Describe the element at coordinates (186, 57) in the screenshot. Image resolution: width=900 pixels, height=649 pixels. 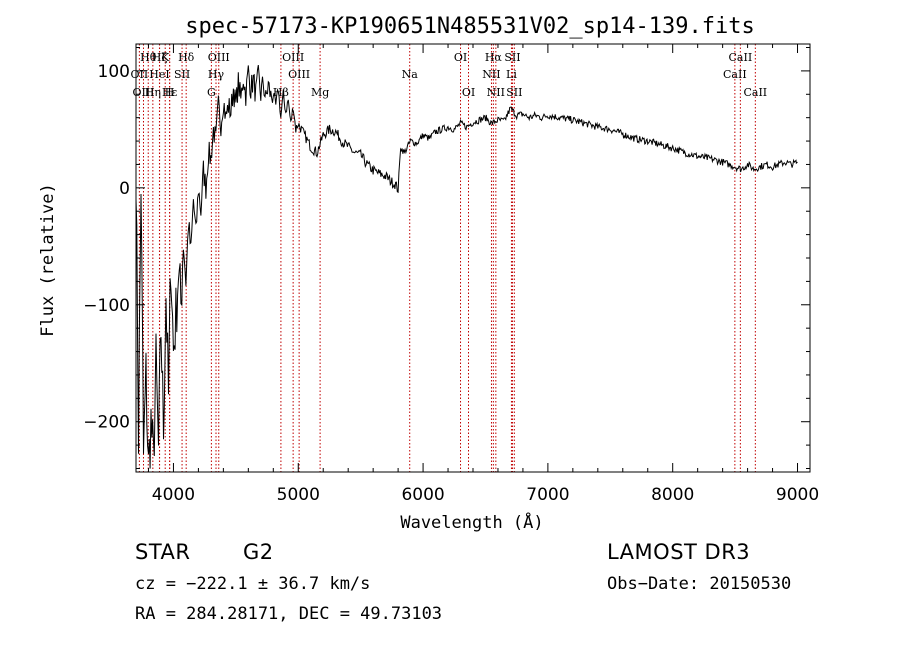
I see `line-marker-label: Hδ` at that location.